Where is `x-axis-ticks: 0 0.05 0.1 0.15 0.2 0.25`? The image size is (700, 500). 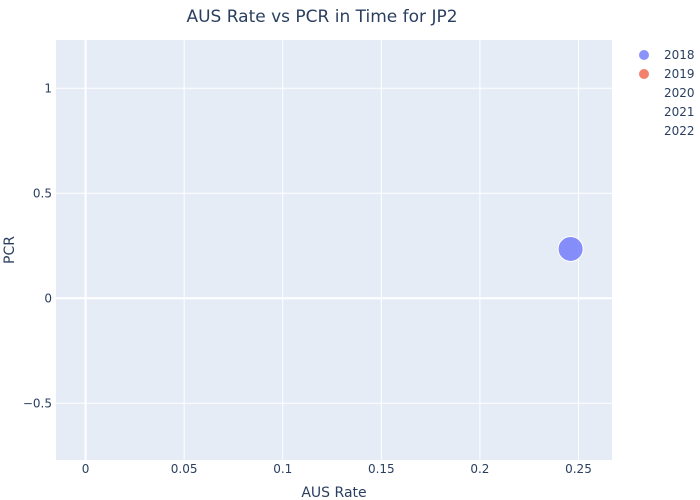
x-axis-ticks: 0 0.05 0.1 0.15 0.2 0.25 is located at coordinates (337, 469).